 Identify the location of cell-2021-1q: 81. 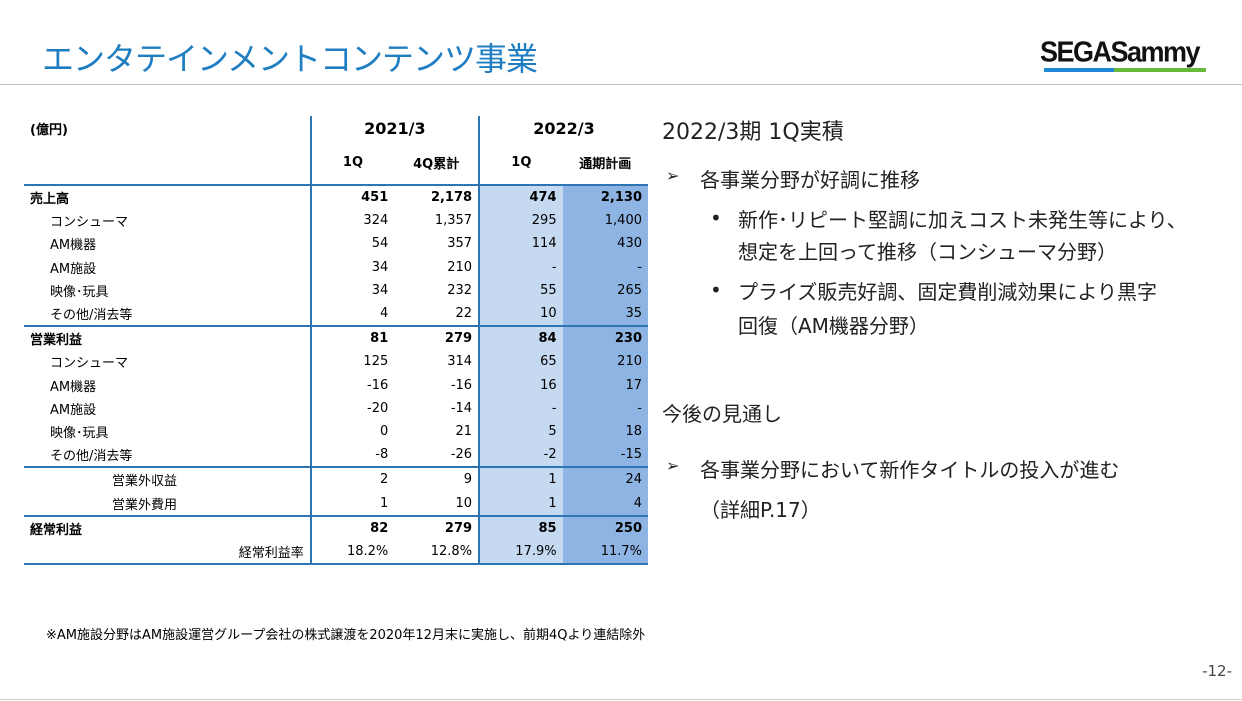
(352, 338).